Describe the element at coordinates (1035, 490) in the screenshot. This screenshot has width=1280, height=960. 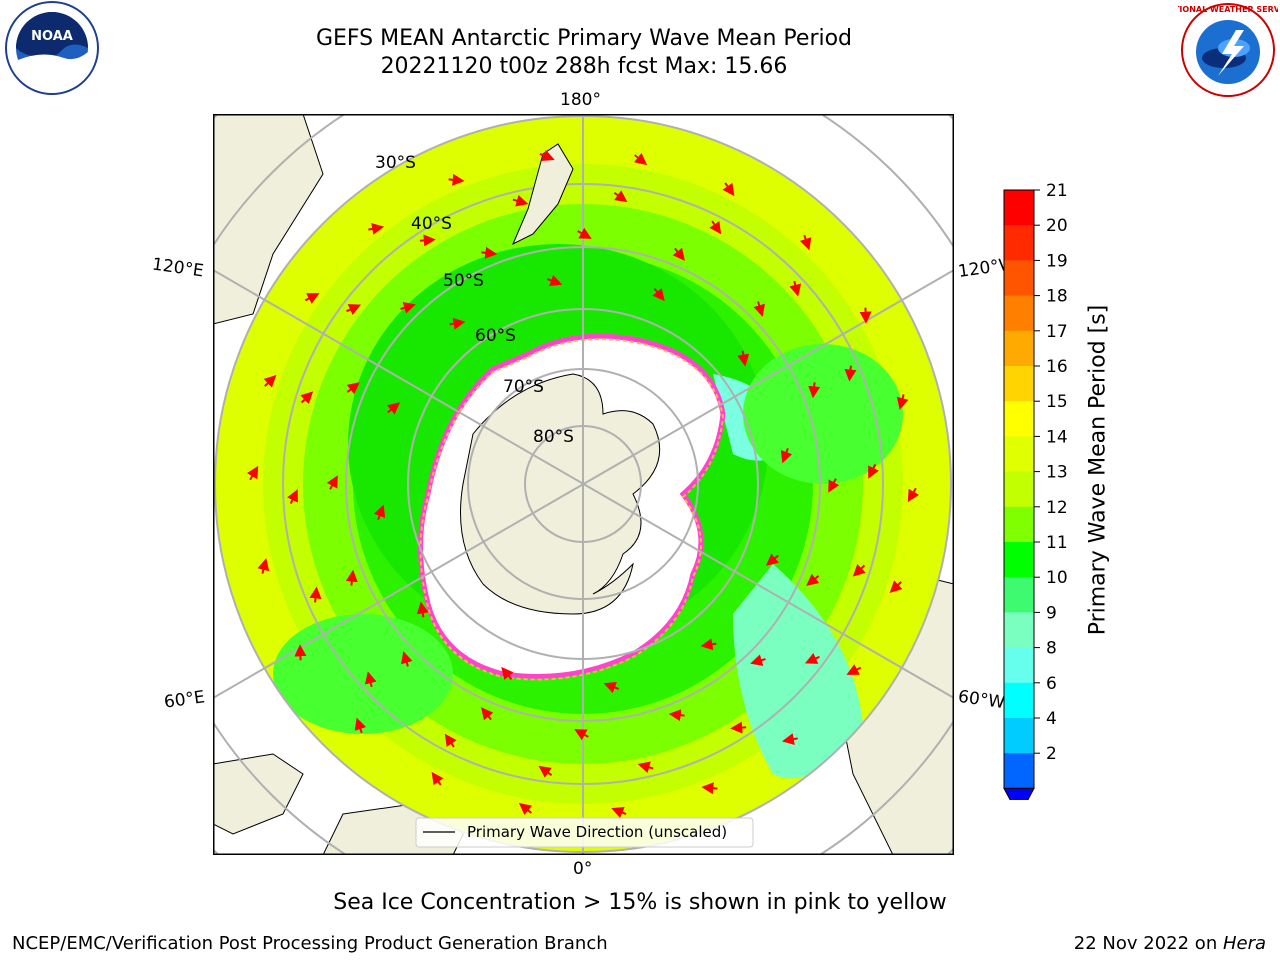
I see `colorbar: 21 20 19 18 17 16 15 14 13 12 11 10 9 8 6 4 2` at that location.